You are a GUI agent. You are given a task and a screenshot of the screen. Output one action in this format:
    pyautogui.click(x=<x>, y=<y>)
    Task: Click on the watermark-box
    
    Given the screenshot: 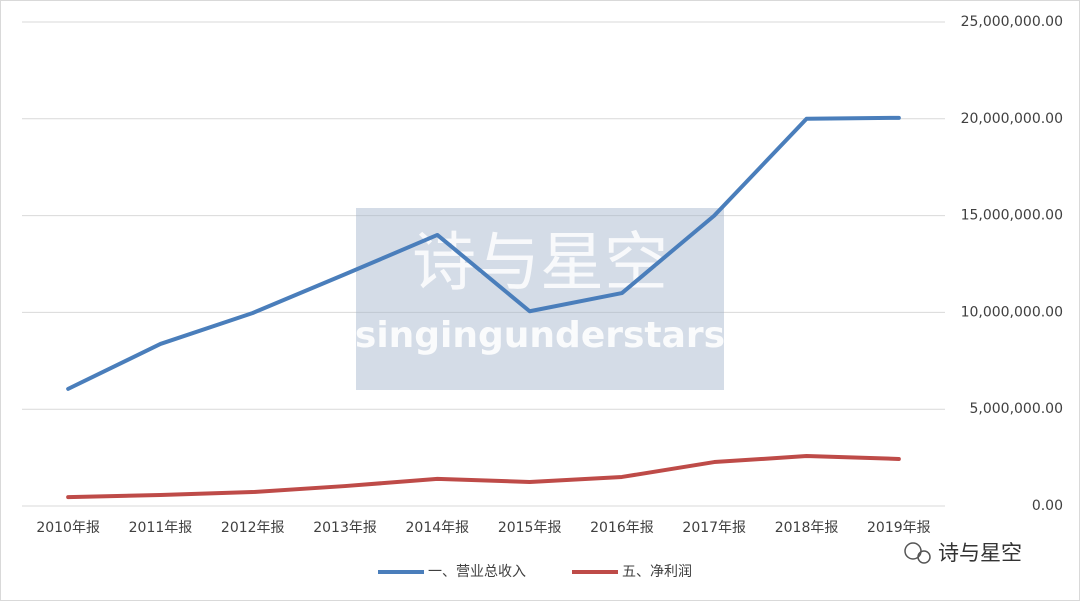 What is the action you would take?
    pyautogui.click(x=540, y=299)
    